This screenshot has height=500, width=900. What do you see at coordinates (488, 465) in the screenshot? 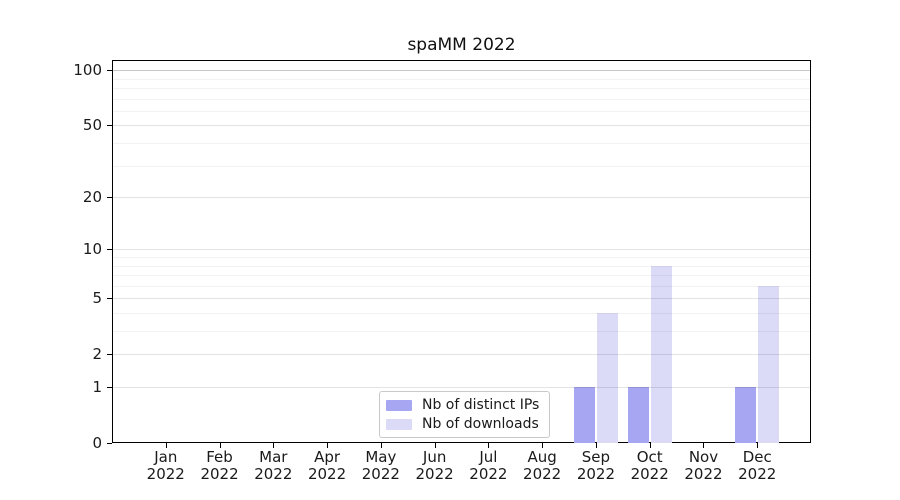
I see `x-axis-label: Jul 2022` at bounding box center [488, 465].